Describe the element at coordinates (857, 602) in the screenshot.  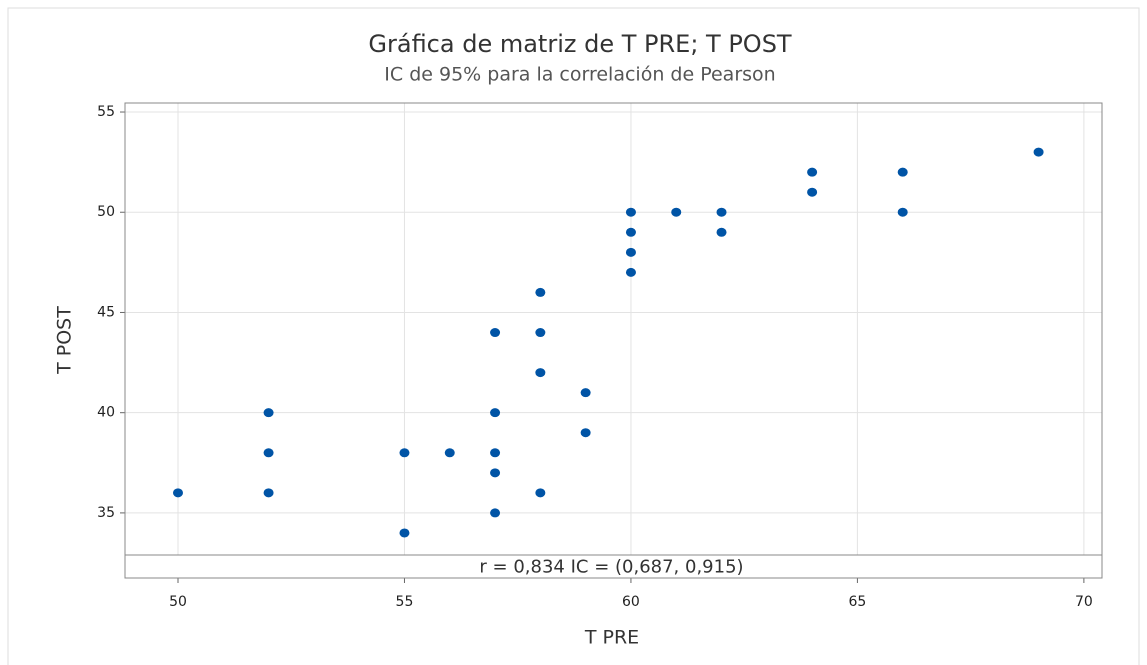
I see `x-tick-label: 65` at that location.